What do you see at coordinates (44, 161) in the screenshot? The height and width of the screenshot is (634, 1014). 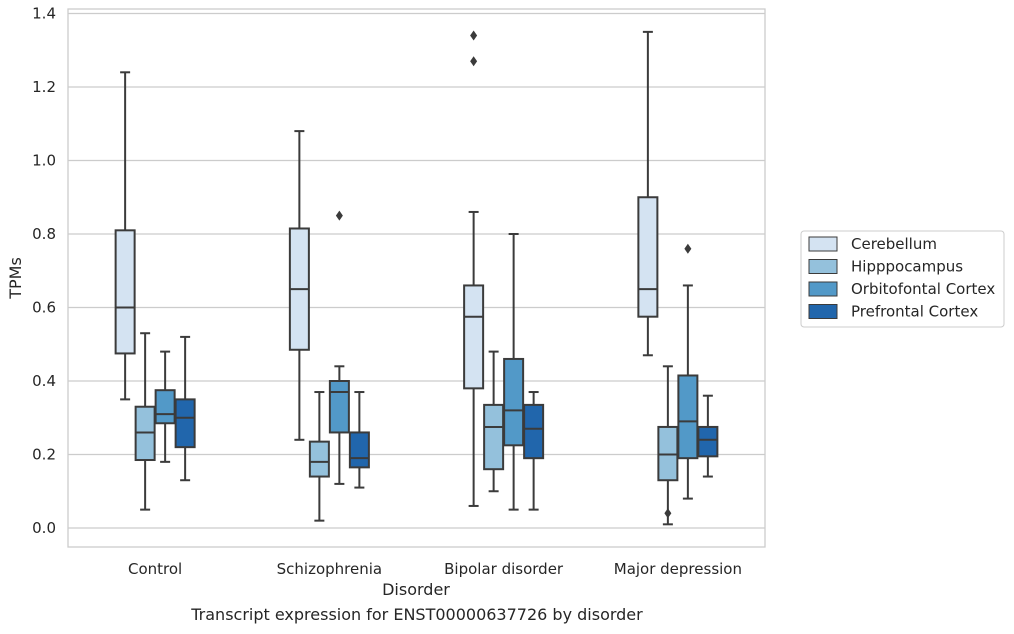 I see `y-tick-label: 1.0` at bounding box center [44, 161].